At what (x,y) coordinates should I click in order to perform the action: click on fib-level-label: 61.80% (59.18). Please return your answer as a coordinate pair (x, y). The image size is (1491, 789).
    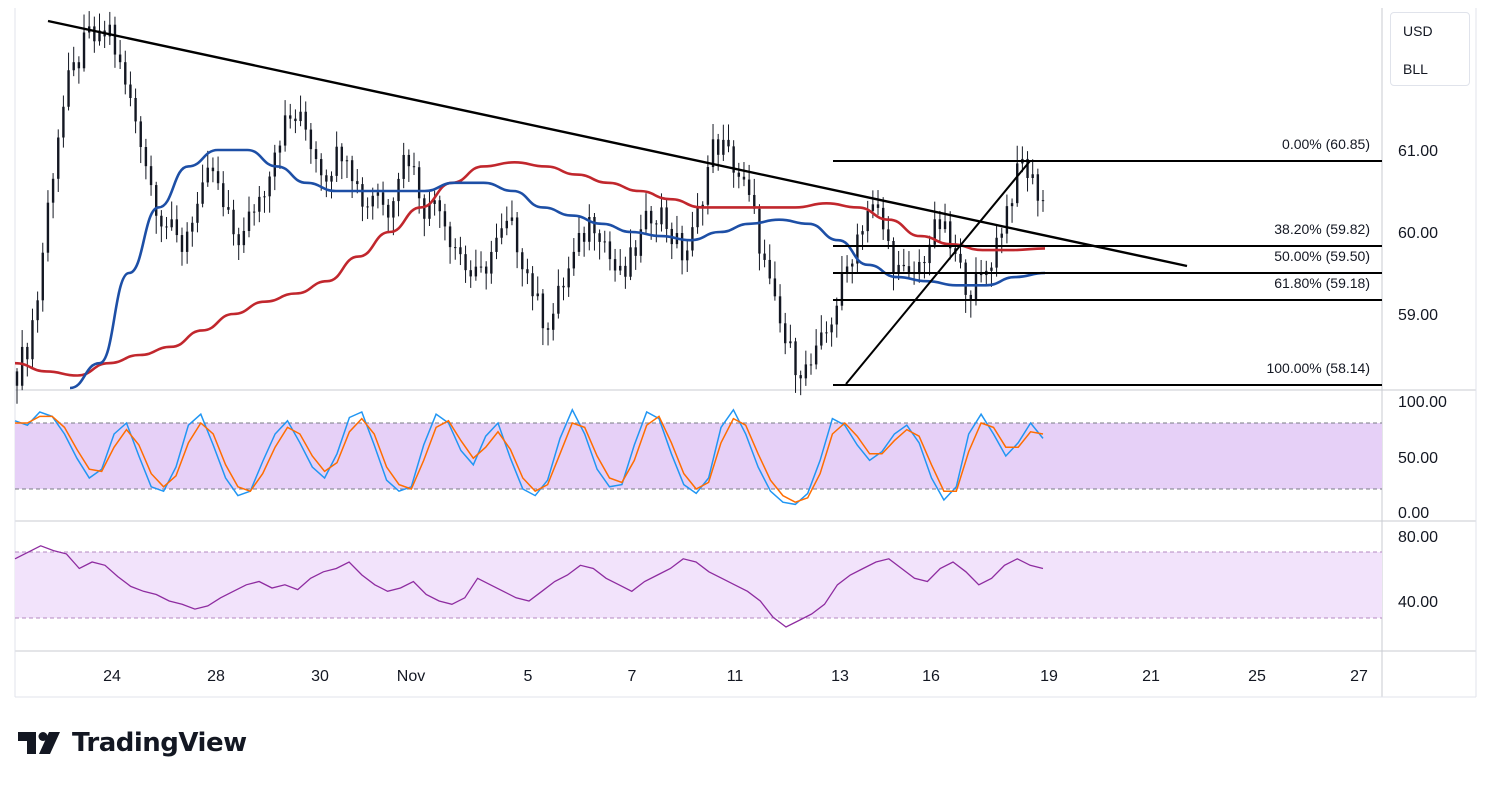
    Looking at the image, I should click on (1322, 283).